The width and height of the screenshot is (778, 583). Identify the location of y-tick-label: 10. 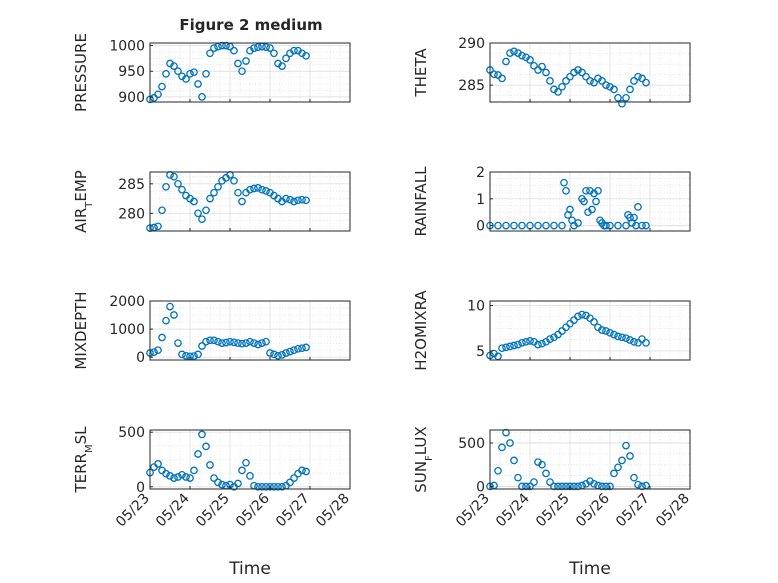
(476, 307).